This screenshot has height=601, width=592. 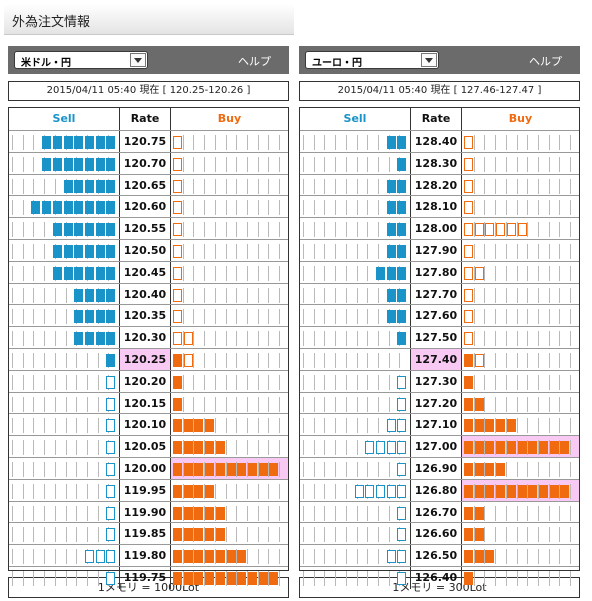 What do you see at coordinates (436, 338) in the screenshot?
I see `rate-cell: 127.50` at bounding box center [436, 338].